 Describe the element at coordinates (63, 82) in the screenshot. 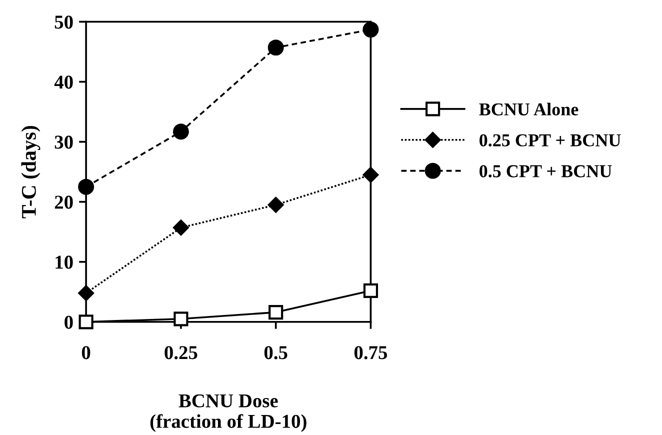

I see `y-tick-label: 40` at that location.